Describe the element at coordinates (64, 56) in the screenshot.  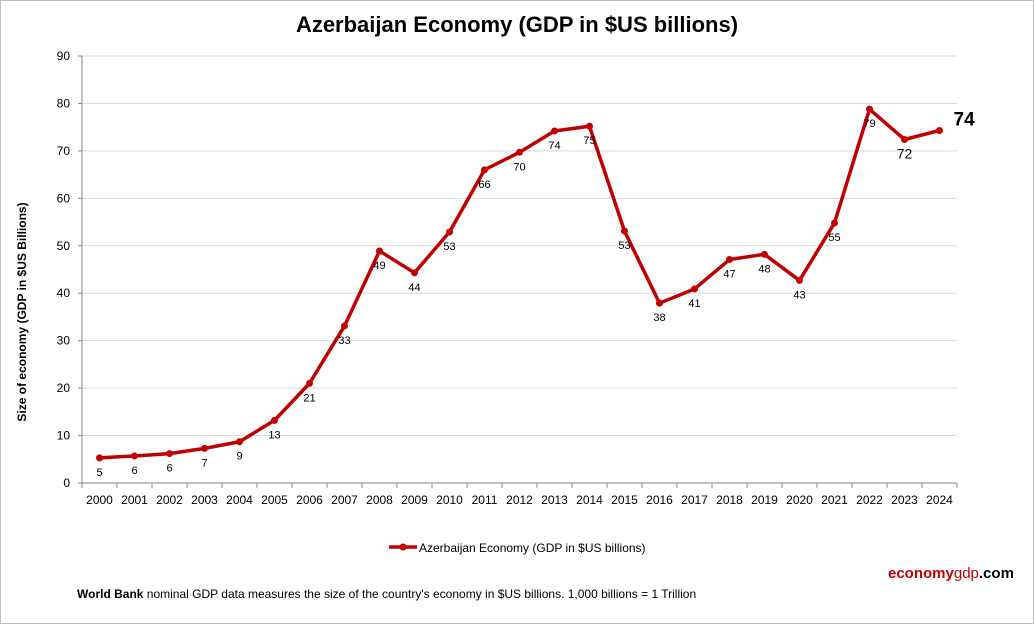
I see `y-tick-label: 90` at that location.